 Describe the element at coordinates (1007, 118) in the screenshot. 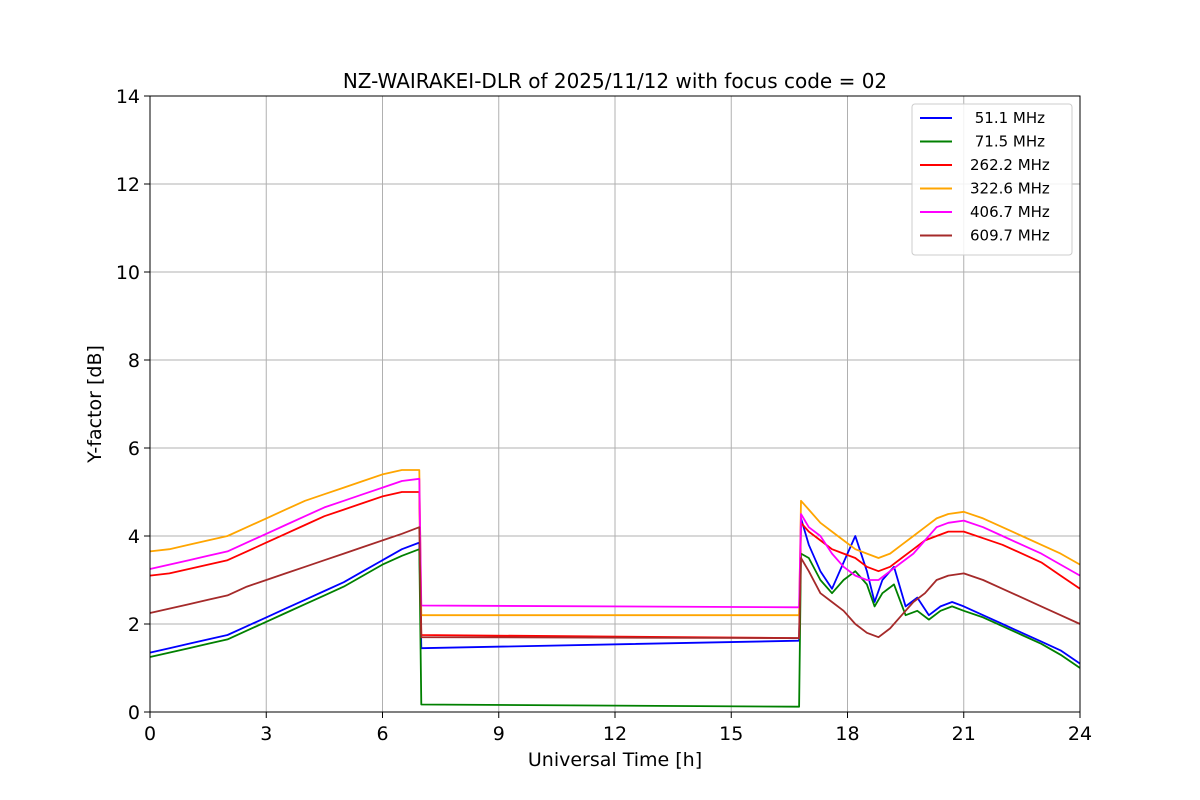

I see `legend-label-0: 51.1 MHz` at that location.